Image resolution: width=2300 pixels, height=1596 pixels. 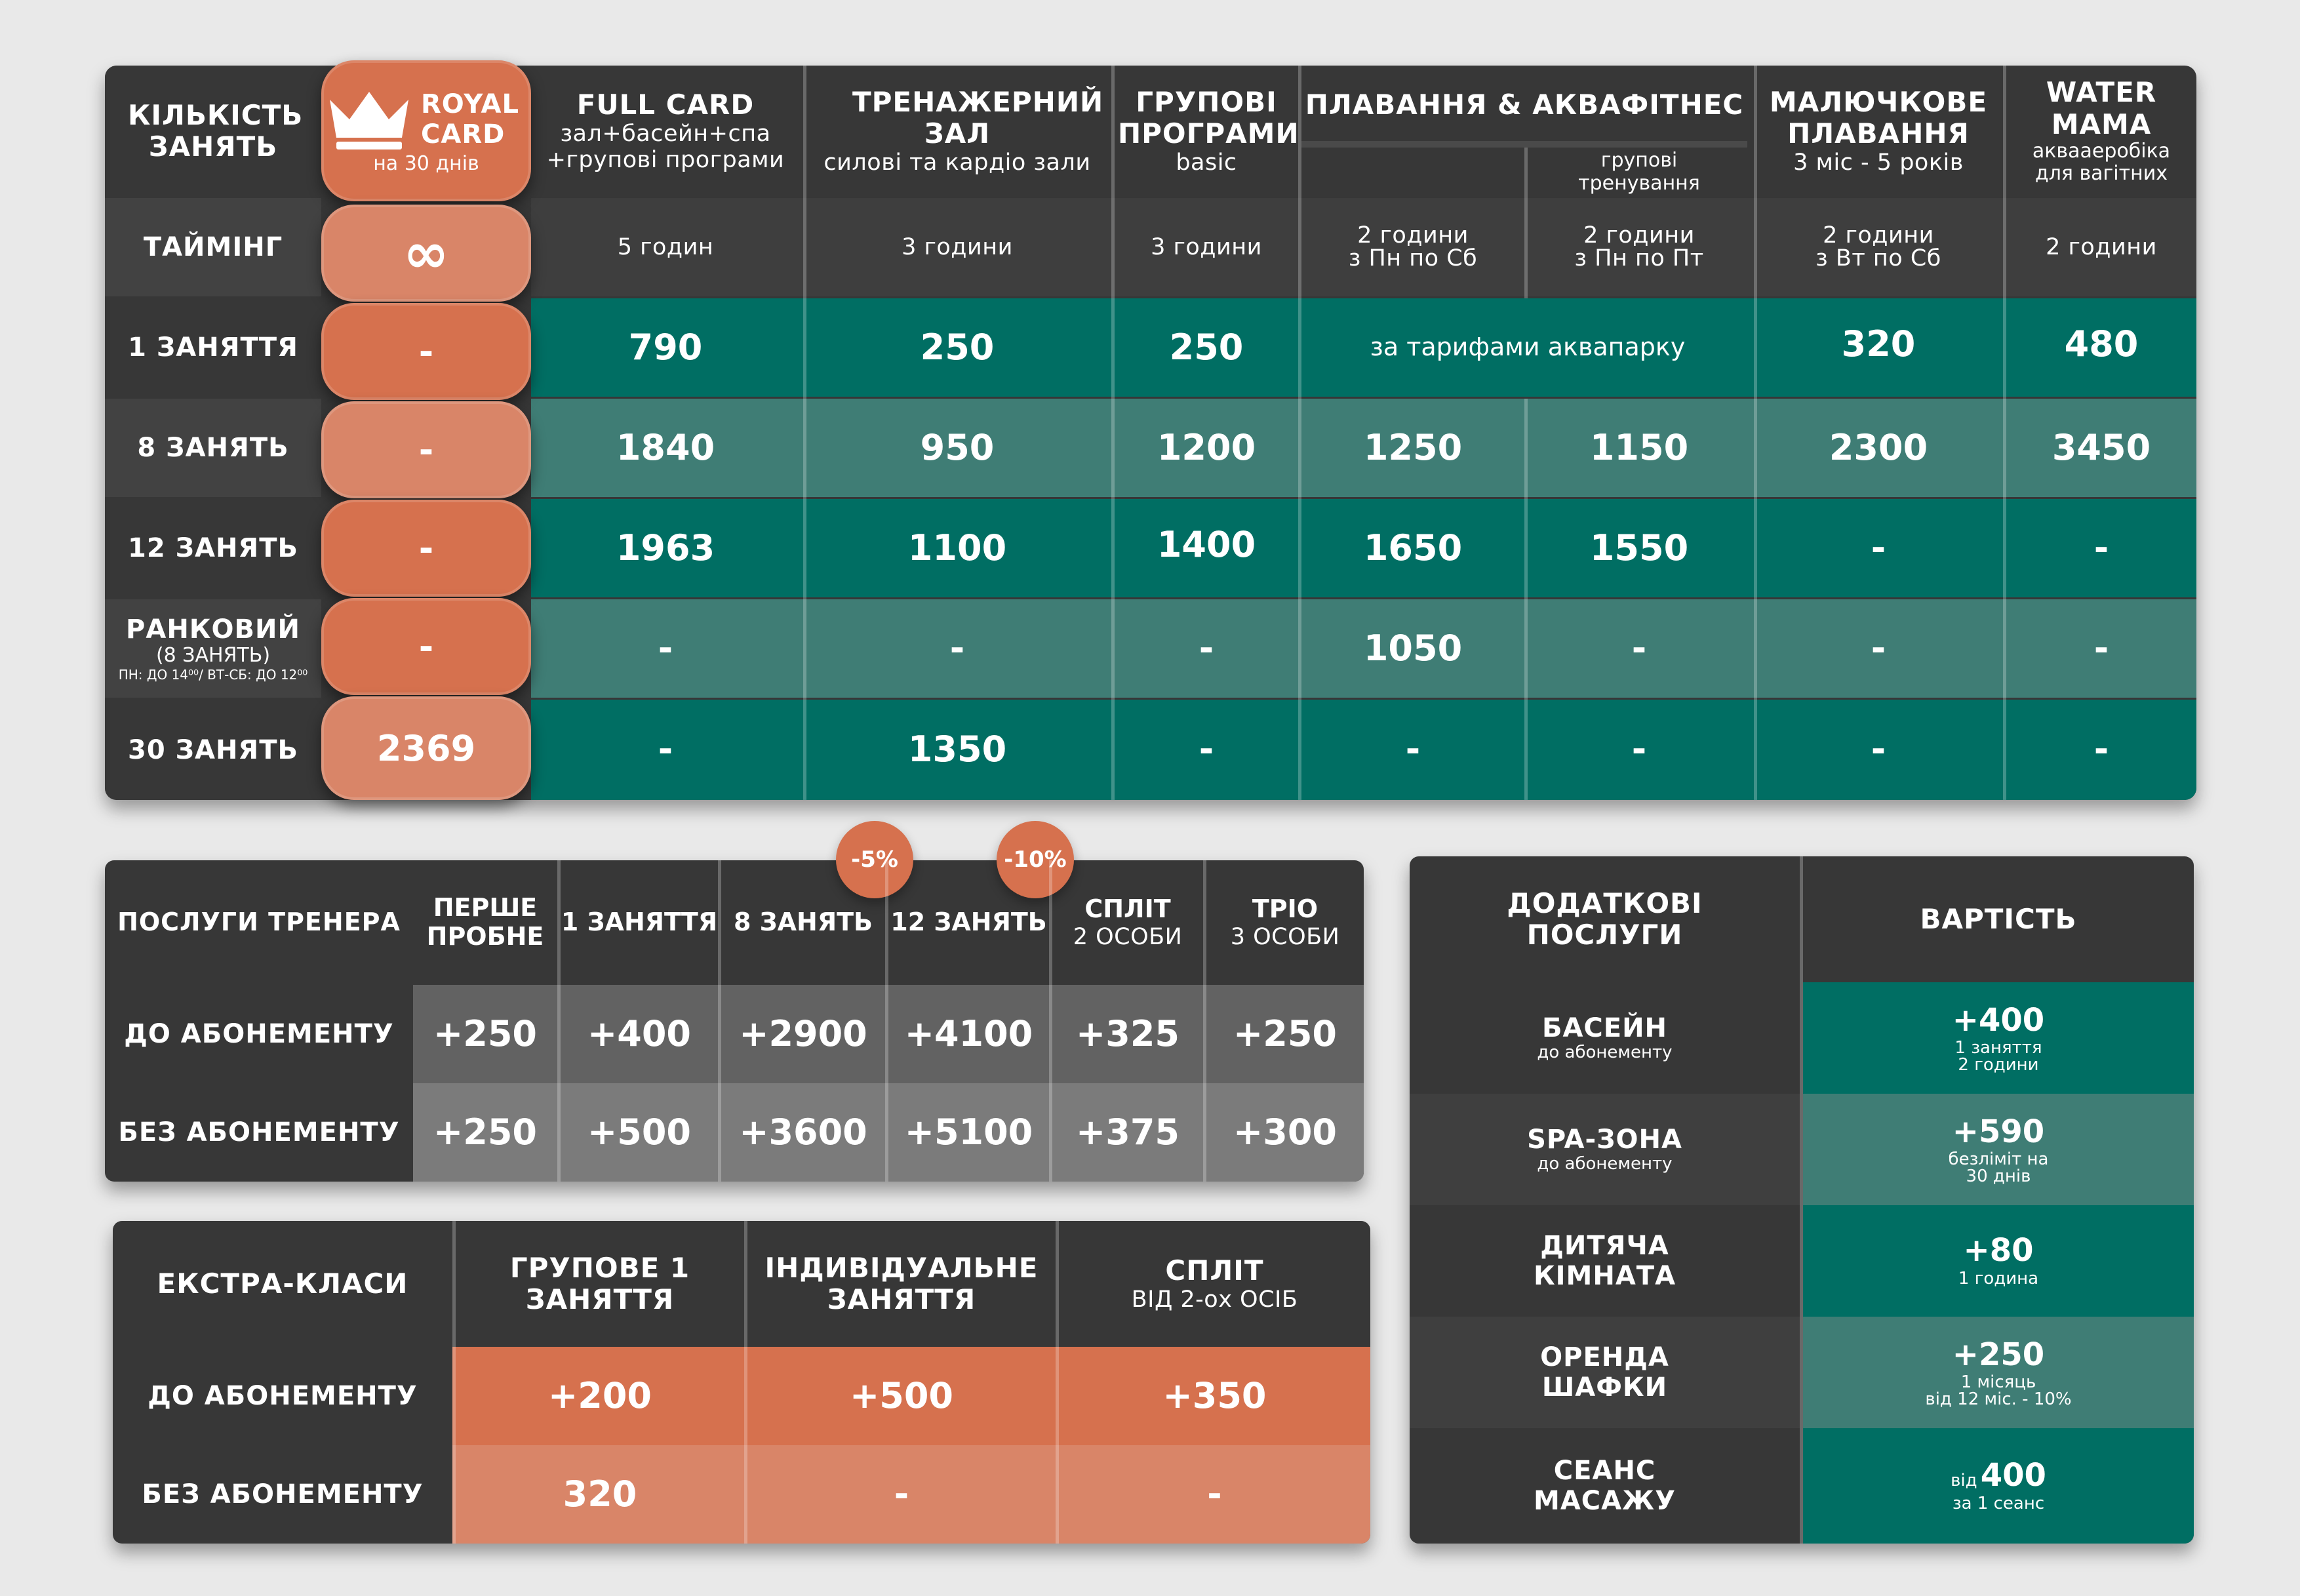 What do you see at coordinates (1639, 447) in the screenshot?
I see `price-cell: 1150` at bounding box center [1639, 447].